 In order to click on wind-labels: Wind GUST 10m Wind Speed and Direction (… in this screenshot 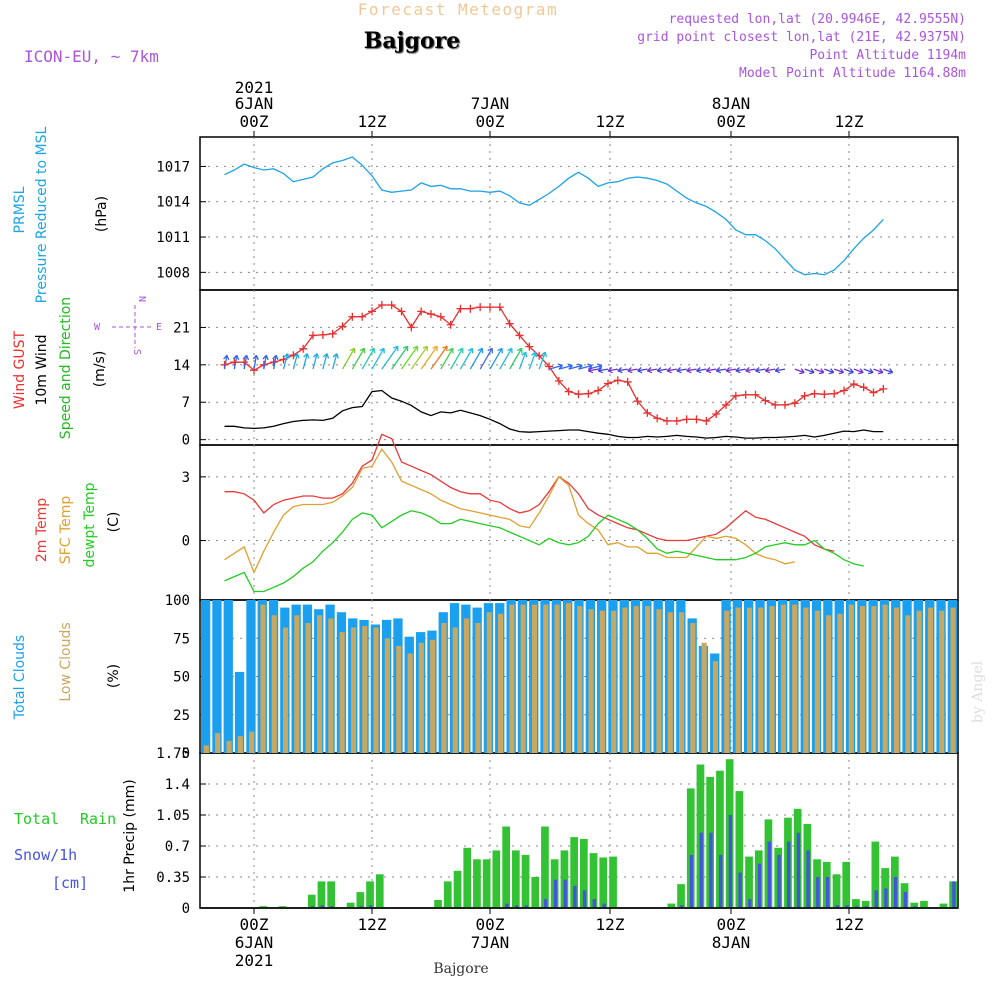, I will do `click(87, 367)`.